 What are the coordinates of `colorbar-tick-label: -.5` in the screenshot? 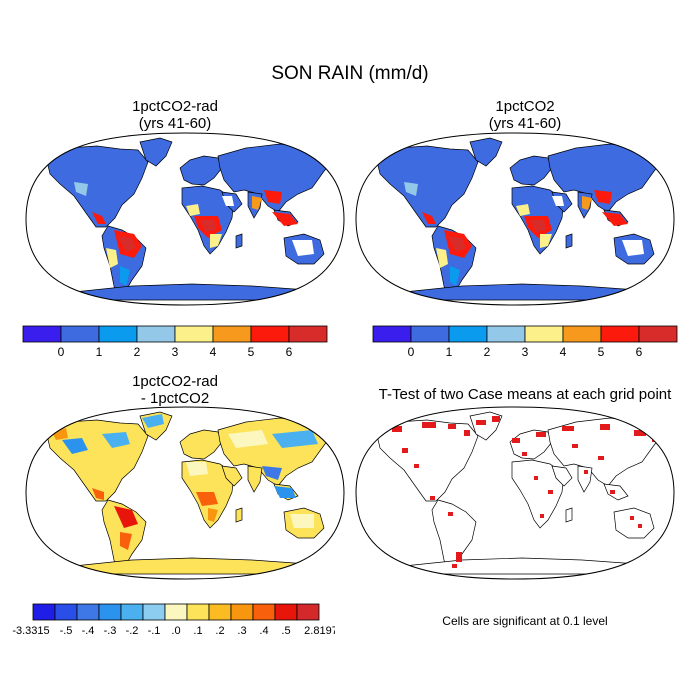 It's located at (66, 631).